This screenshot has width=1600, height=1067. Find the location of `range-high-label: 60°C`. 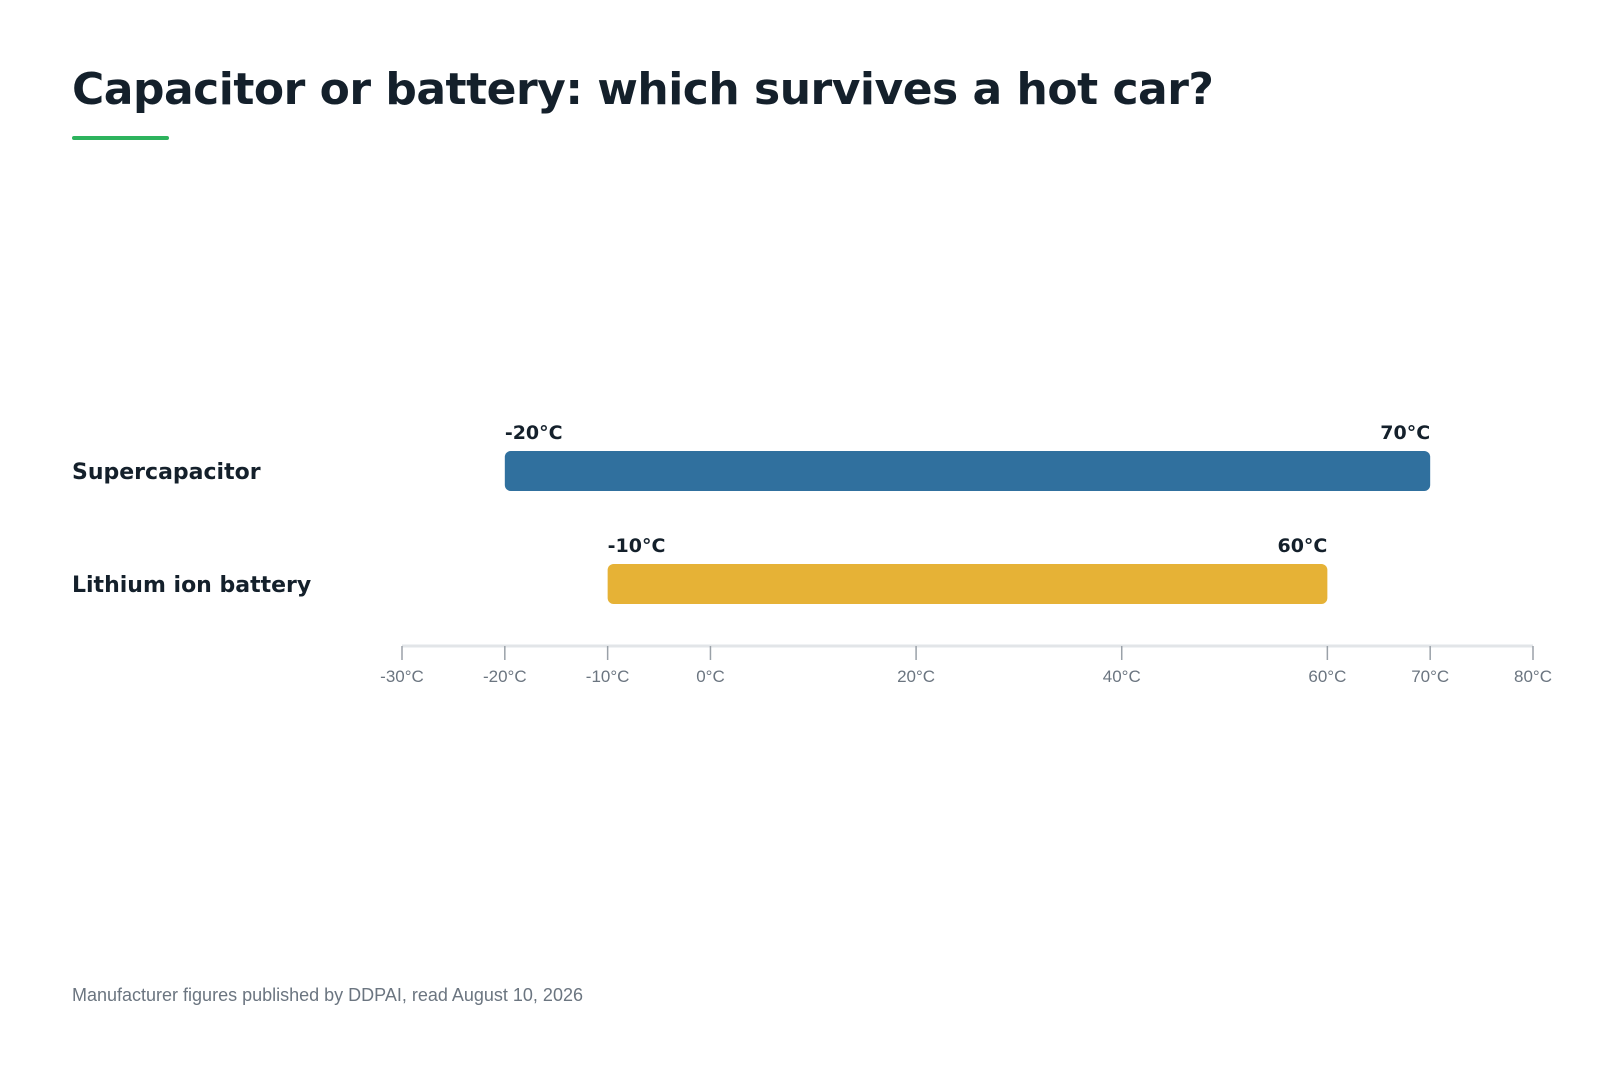

range-high-label: 60°C is located at coordinates (1302, 546).